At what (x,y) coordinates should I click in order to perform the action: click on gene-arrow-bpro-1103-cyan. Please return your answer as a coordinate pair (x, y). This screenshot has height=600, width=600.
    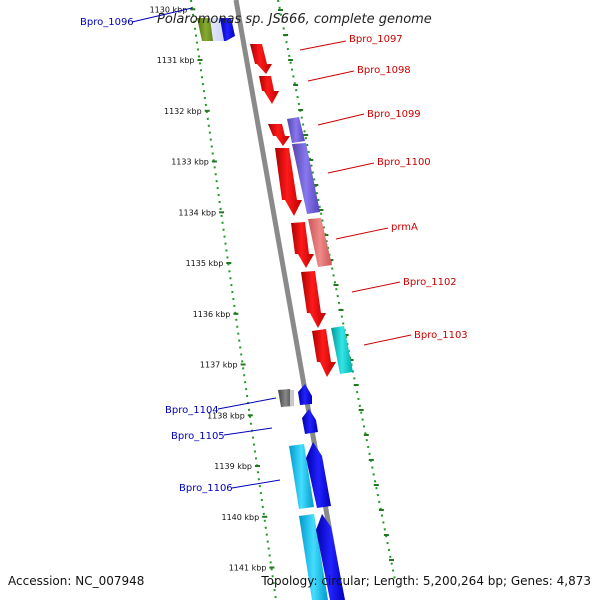
    Looking at the image, I should click on (342, 350).